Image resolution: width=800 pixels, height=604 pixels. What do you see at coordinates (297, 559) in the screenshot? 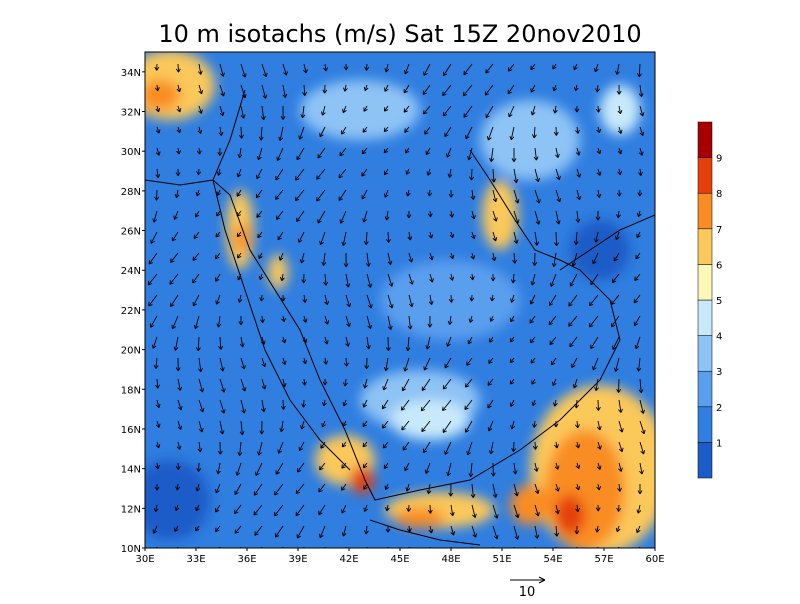
I see `lon-label: 39E` at bounding box center [297, 559].